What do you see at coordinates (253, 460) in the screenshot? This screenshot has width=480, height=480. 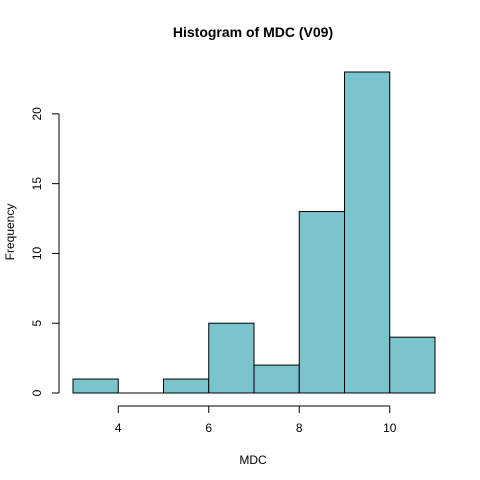 I see `x-axis-label: MDC` at bounding box center [253, 460].